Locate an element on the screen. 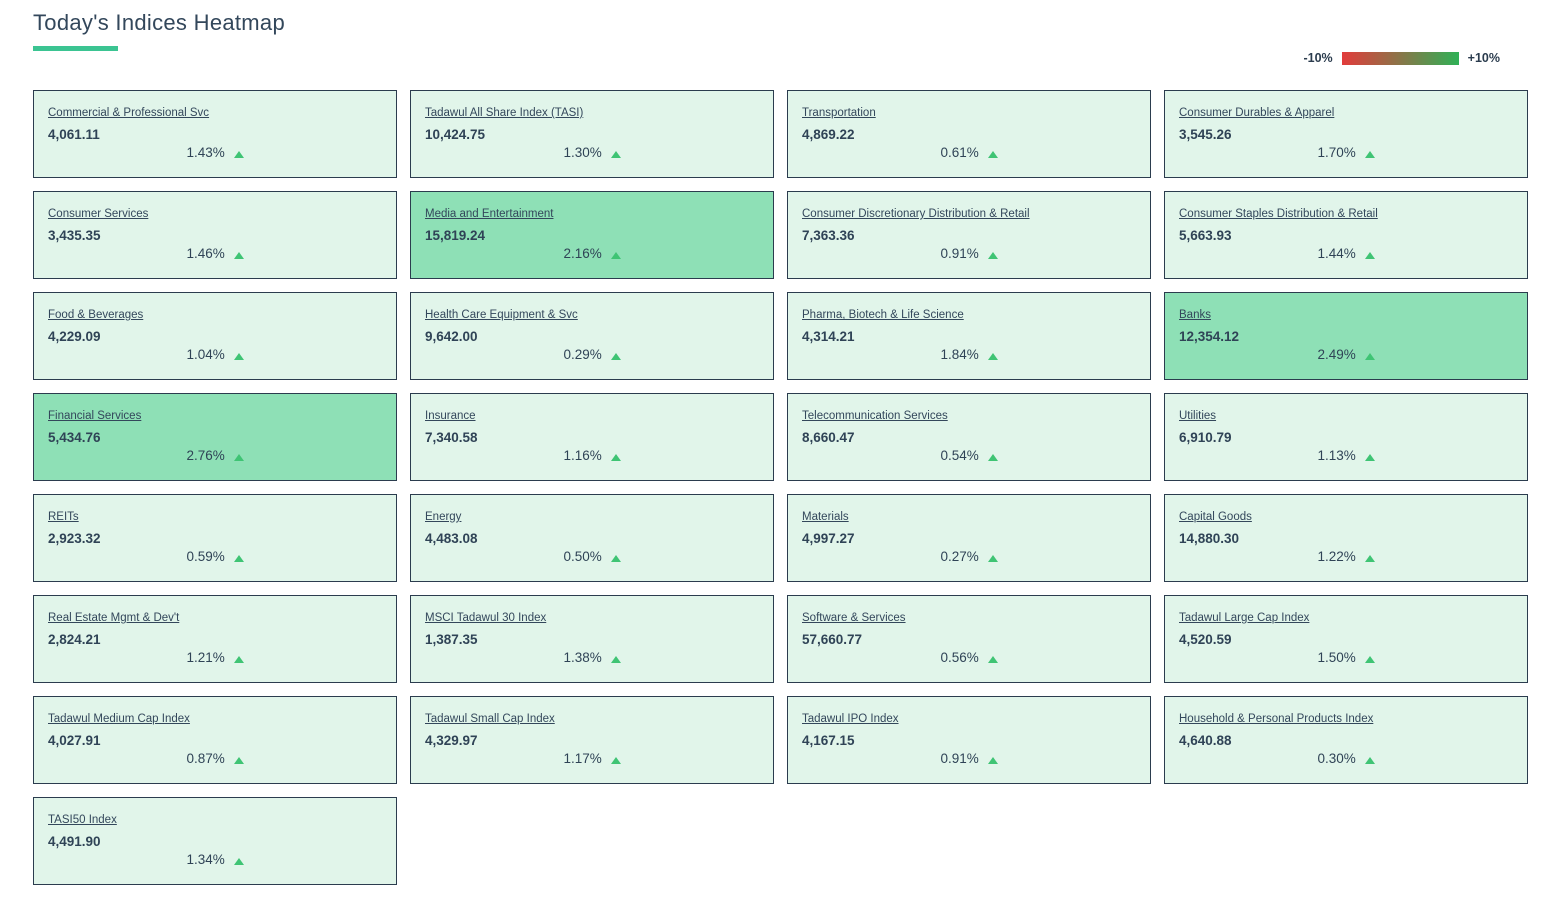 The width and height of the screenshot is (1549, 900). index-name-link: Financial Services is located at coordinates (95, 416).